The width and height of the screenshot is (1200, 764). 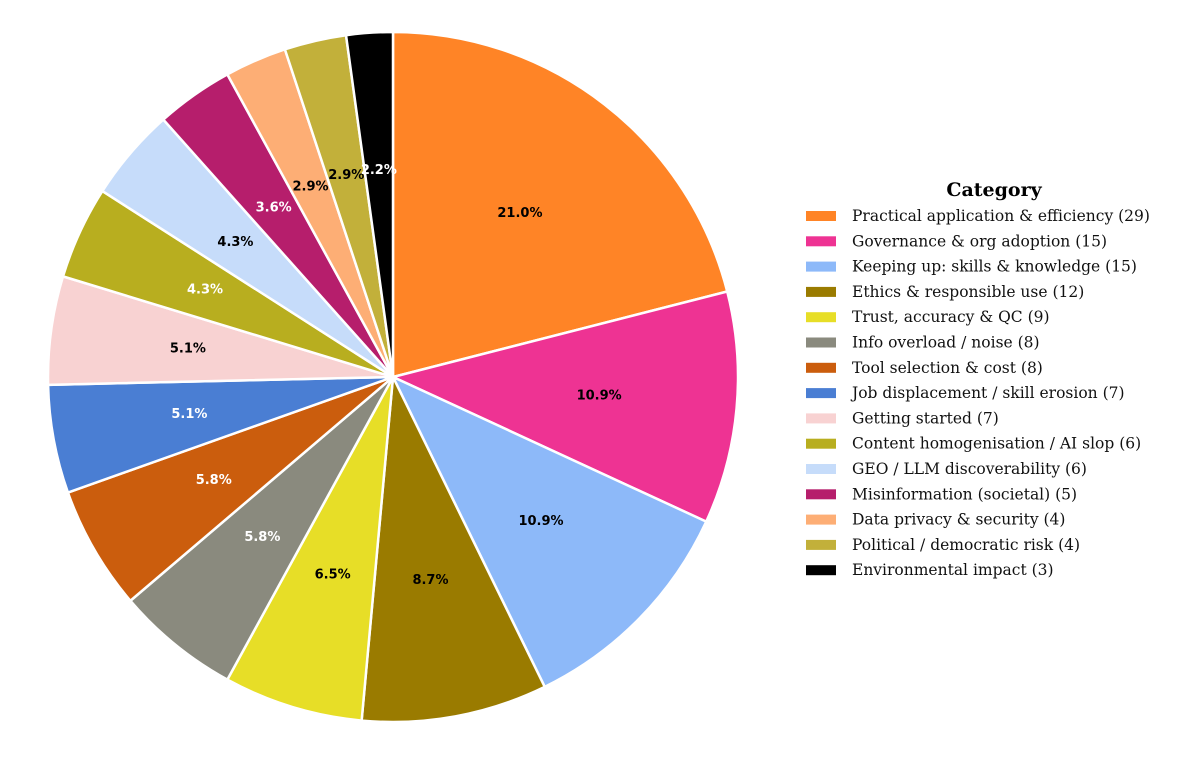 I want to click on legend-entry-label: Ethics & responsible use (12), so click(x=968, y=292).